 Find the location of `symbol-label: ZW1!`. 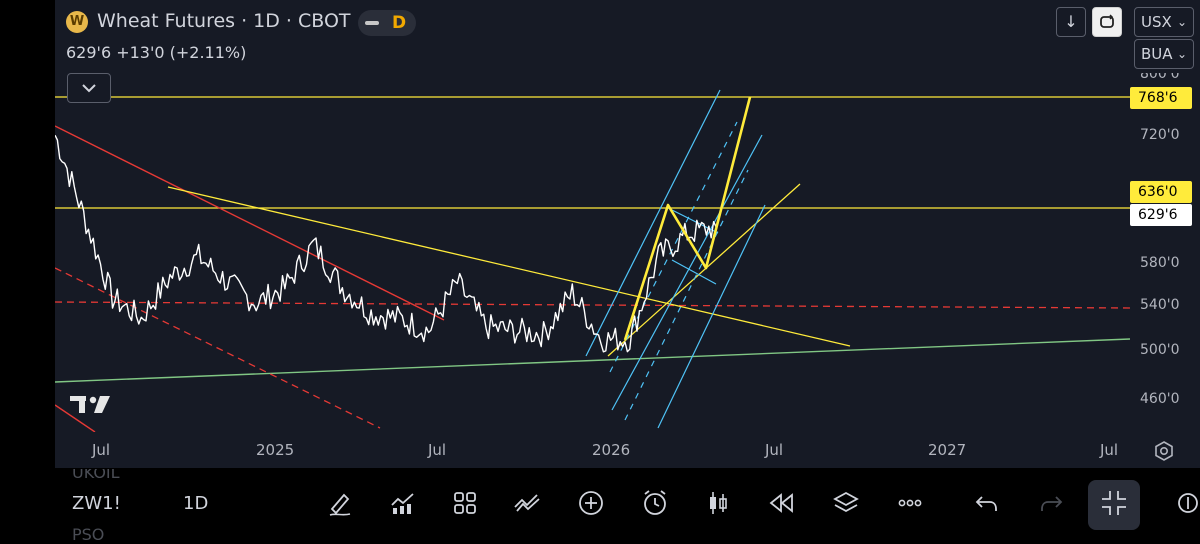

symbol-label: ZW1! is located at coordinates (96, 503).